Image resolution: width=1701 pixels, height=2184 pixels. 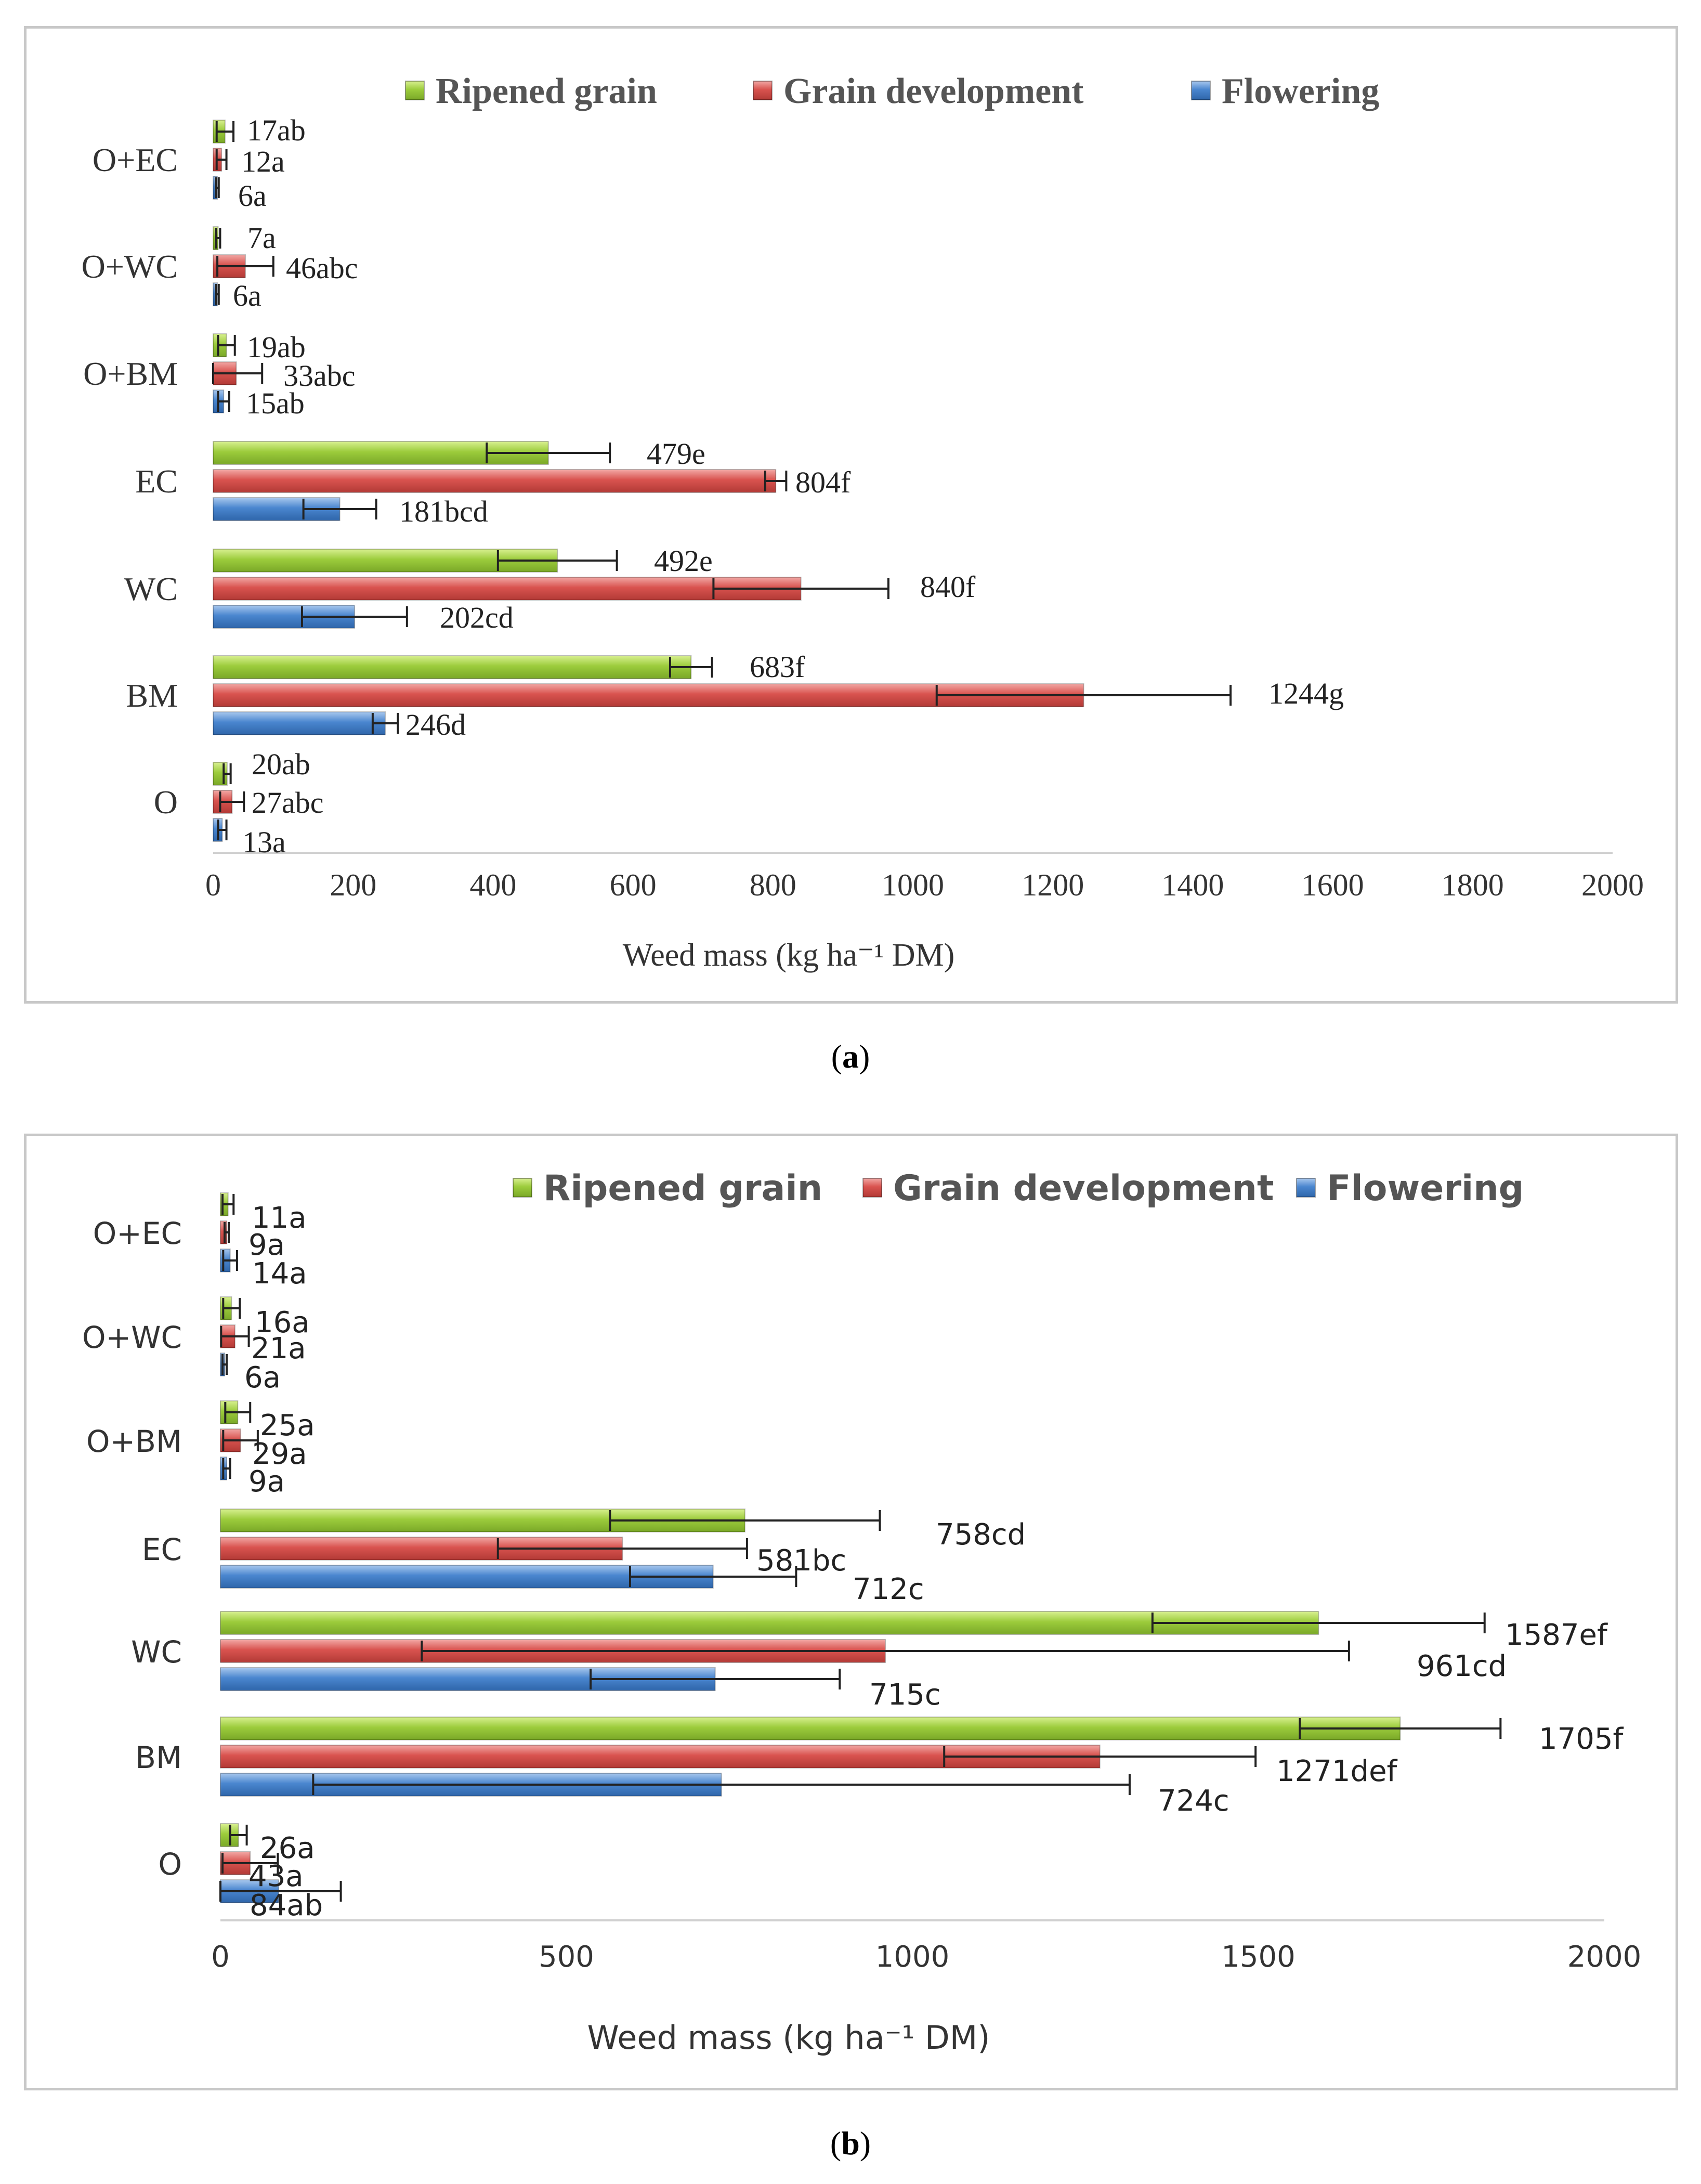 What do you see at coordinates (319, 376) in the screenshot?
I see `data-label-grain-development-o-bm: 33abc` at bounding box center [319, 376].